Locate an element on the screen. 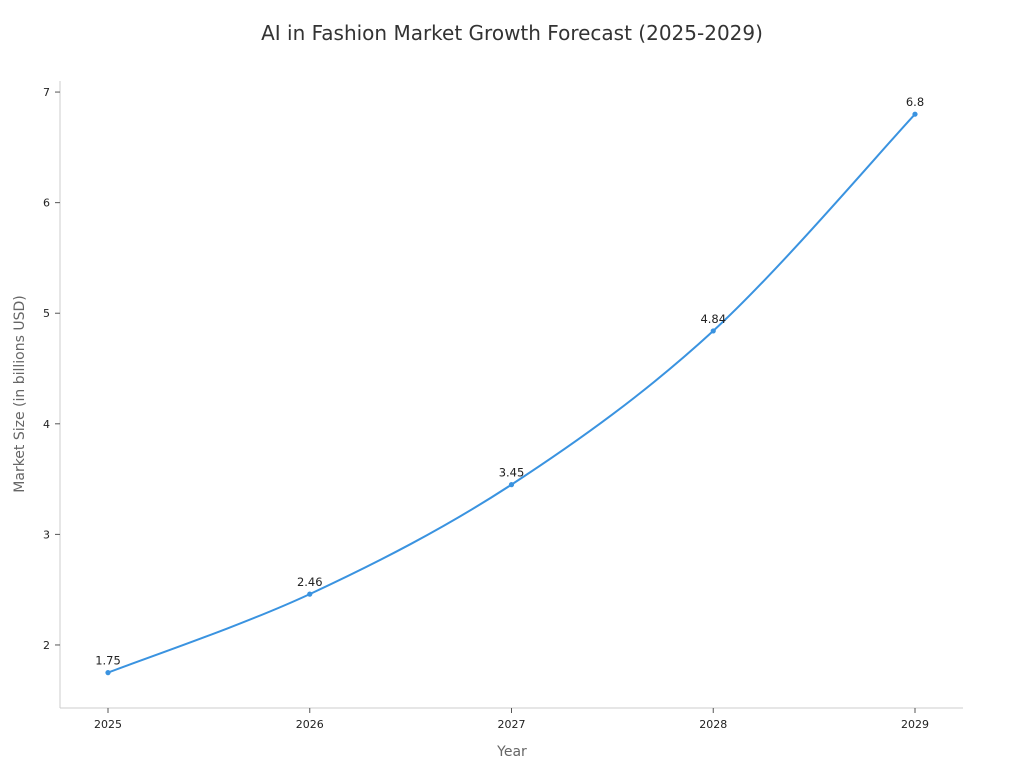  x-tick-label: 2027 is located at coordinates (512, 724).